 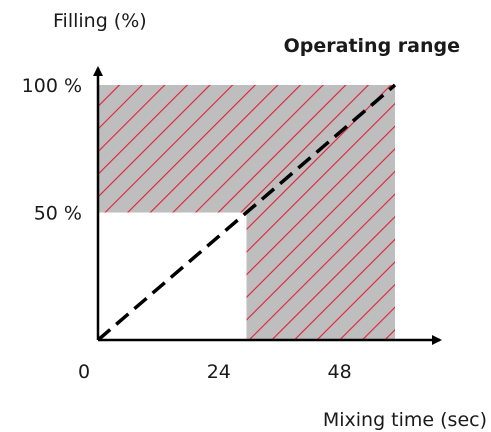 I want to click on x-tick-label: 0, so click(x=84, y=372).